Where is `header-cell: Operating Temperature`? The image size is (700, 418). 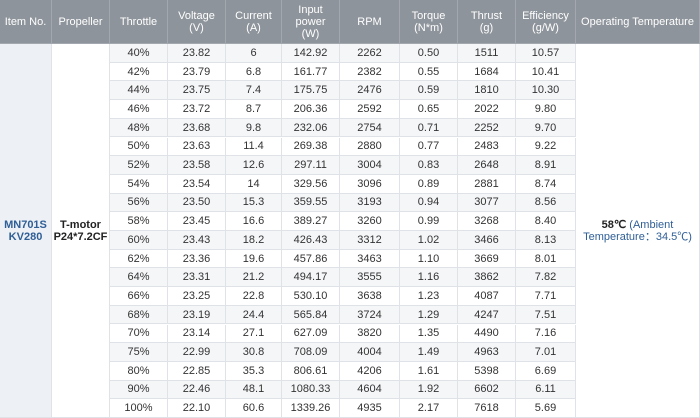
header-cell: Operating Temperature is located at coordinates (638, 22).